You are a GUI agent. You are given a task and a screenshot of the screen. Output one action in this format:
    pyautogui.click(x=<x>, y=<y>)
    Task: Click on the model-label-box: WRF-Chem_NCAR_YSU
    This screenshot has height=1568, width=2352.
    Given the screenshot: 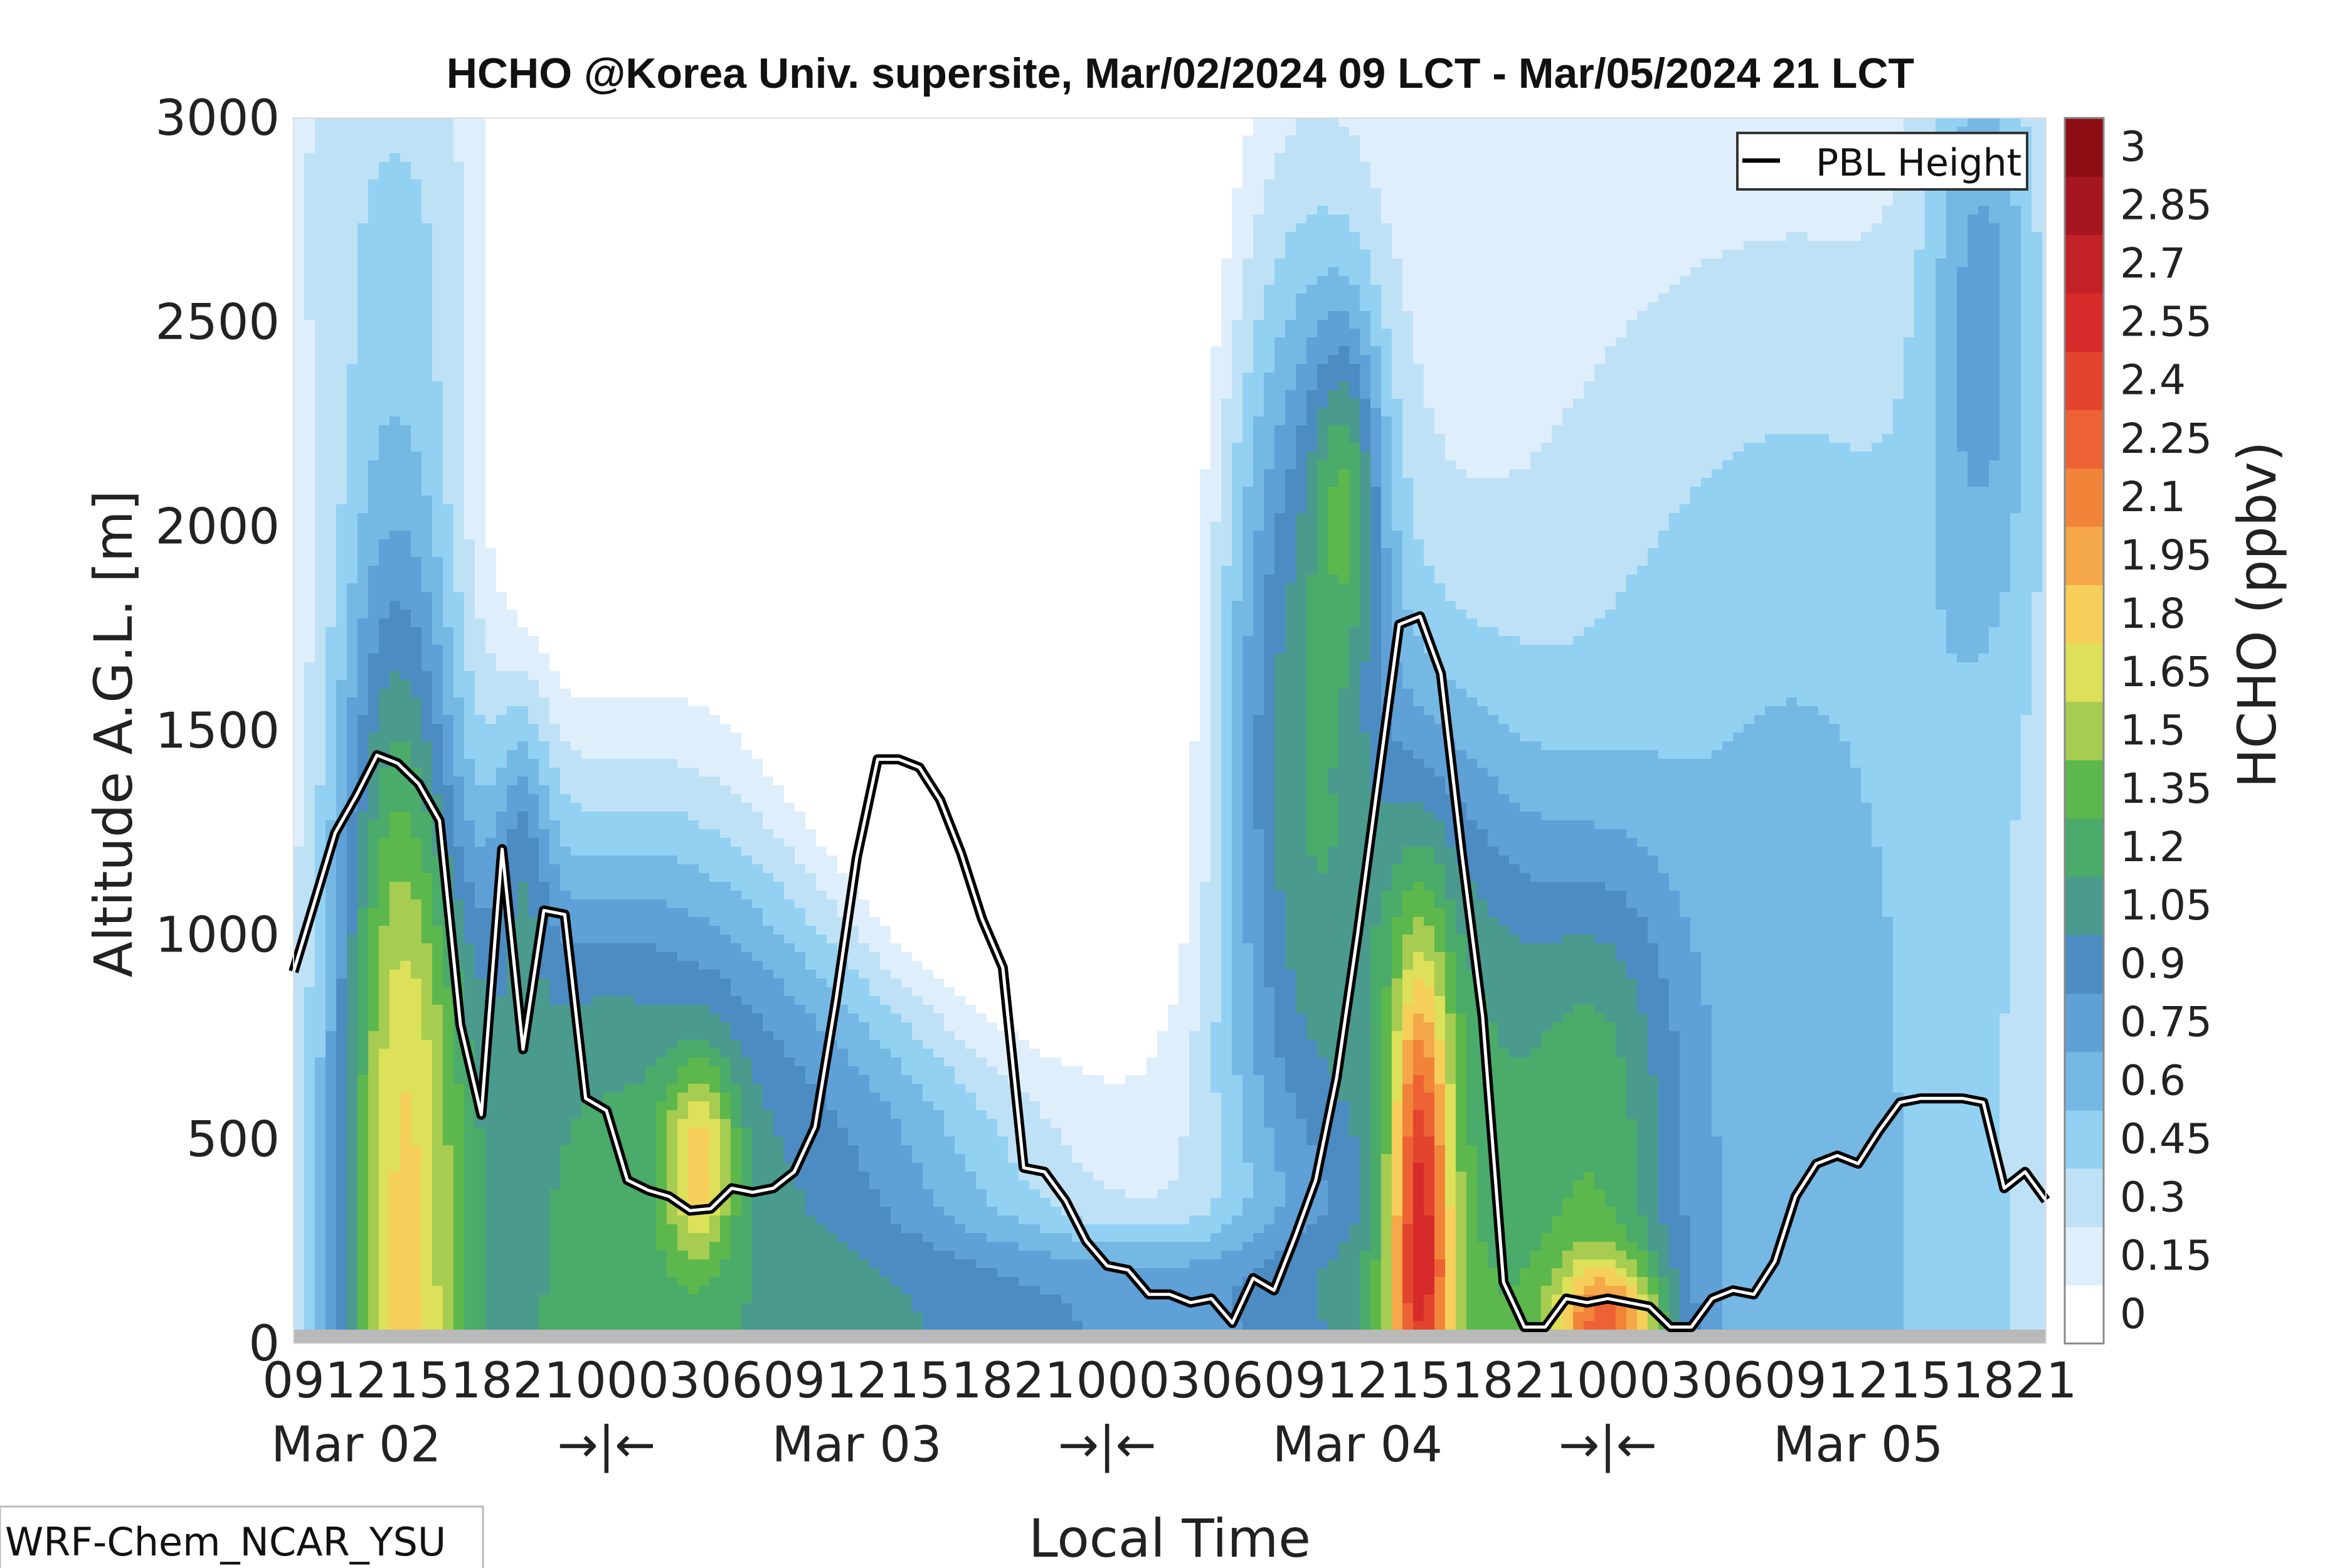 What is the action you would take?
    pyautogui.click(x=242, y=1536)
    